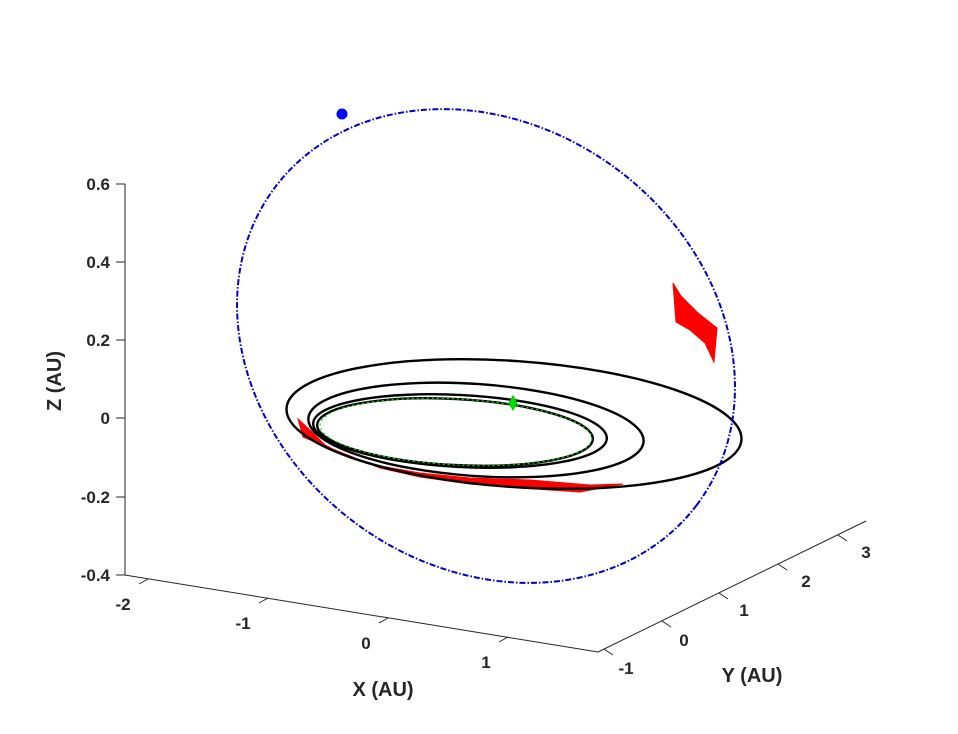 This screenshot has width=958, height=734. I want to click on x-tick-label: -2, so click(122, 604).